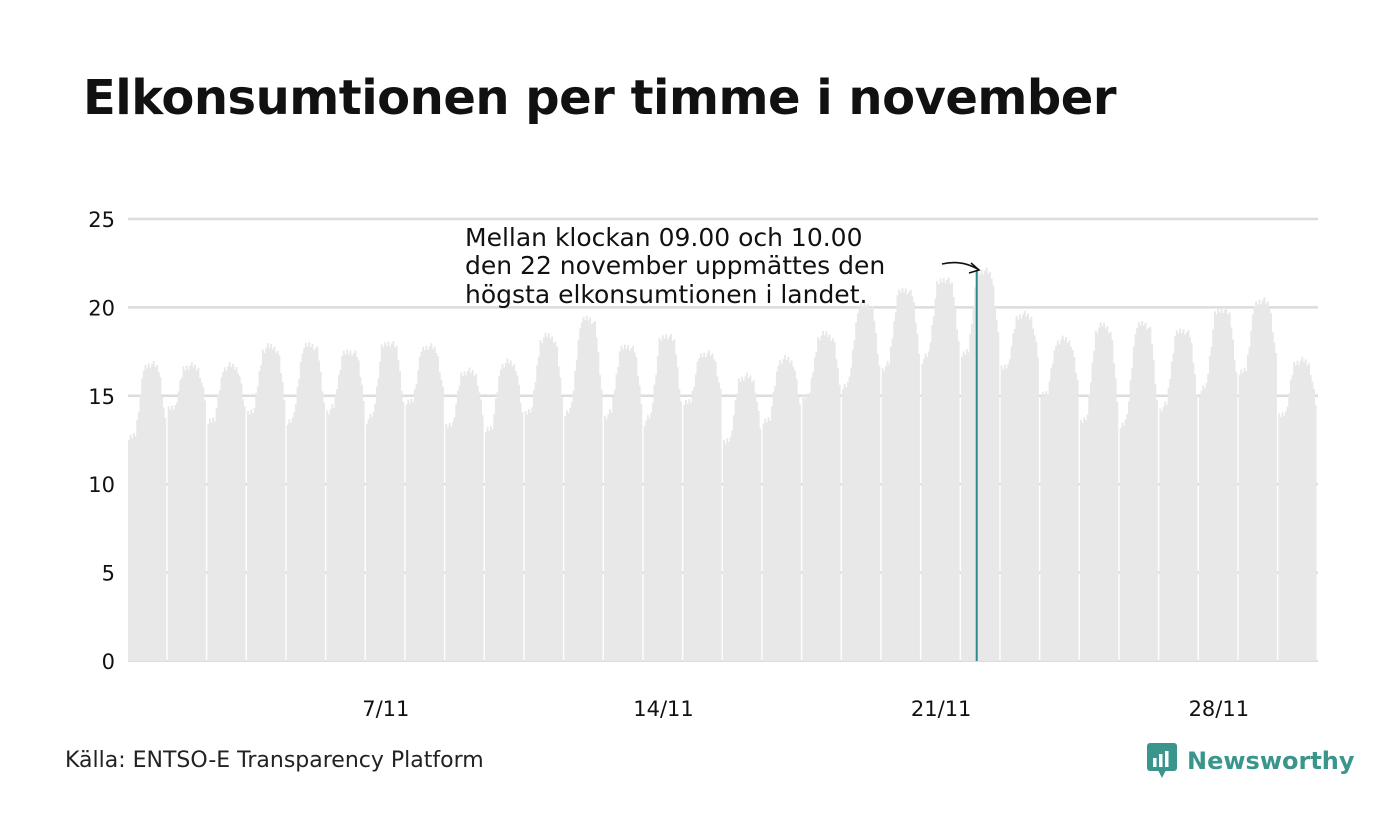  Describe the element at coordinates (108, 662) in the screenshot. I see `y-tick-label: 0` at that location.